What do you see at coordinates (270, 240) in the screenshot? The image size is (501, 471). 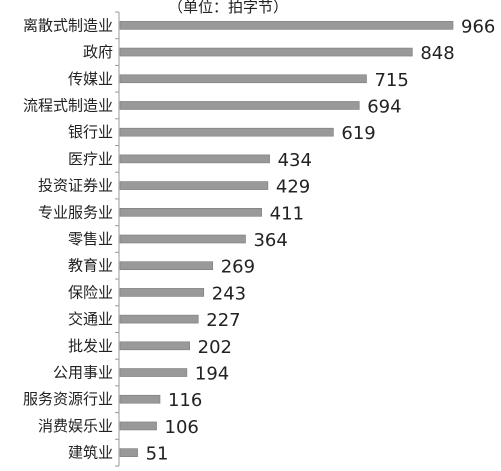 I see `data-label: 364` at bounding box center [270, 240].